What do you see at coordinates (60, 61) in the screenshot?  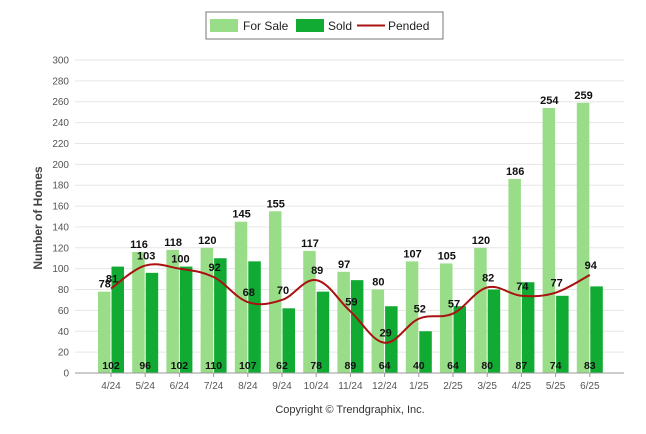 I see `y-tick-label: 300` at bounding box center [60, 61].